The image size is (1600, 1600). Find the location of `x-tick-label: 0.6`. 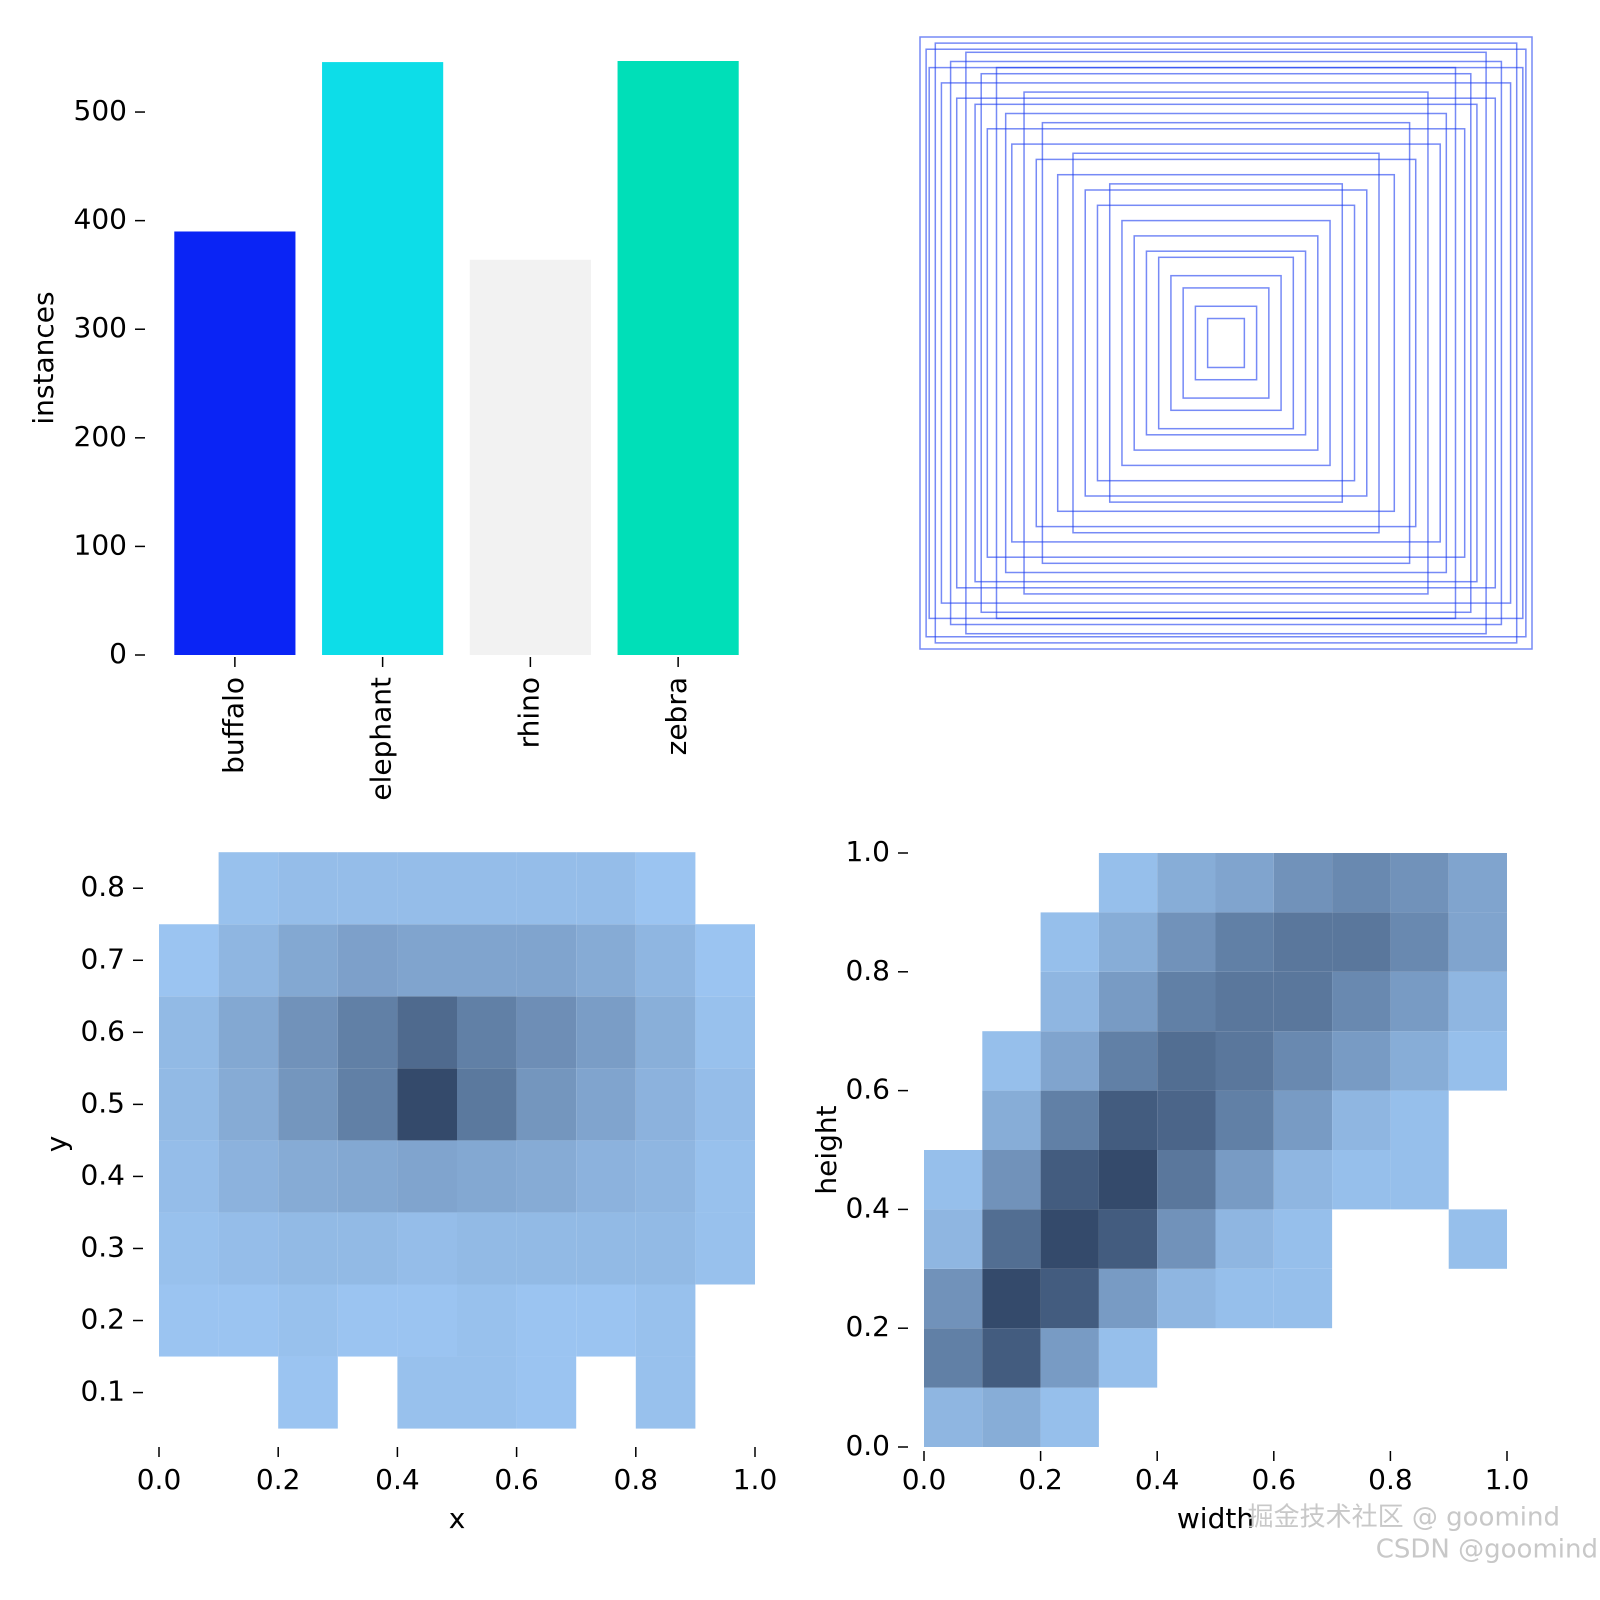

x-tick-label: 0.6 is located at coordinates (1274, 1479).